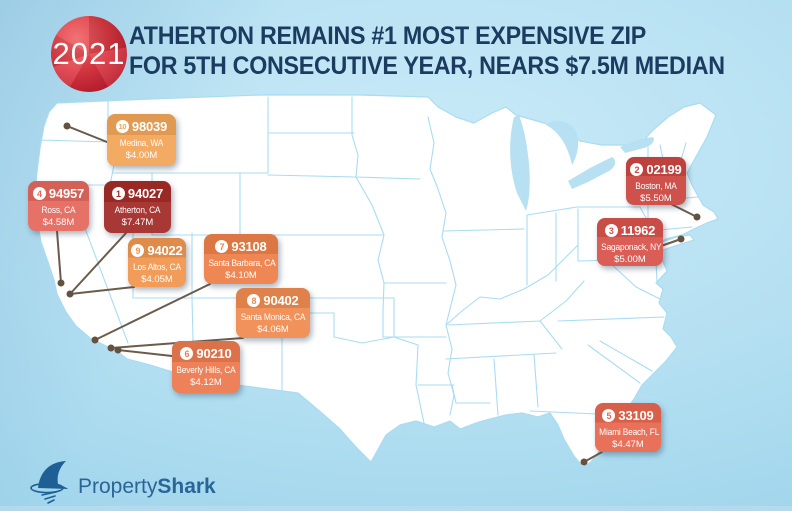 This screenshot has height=511, width=792. What do you see at coordinates (520, 163) in the screenshot?
I see `lake-michigan` at bounding box center [520, 163].